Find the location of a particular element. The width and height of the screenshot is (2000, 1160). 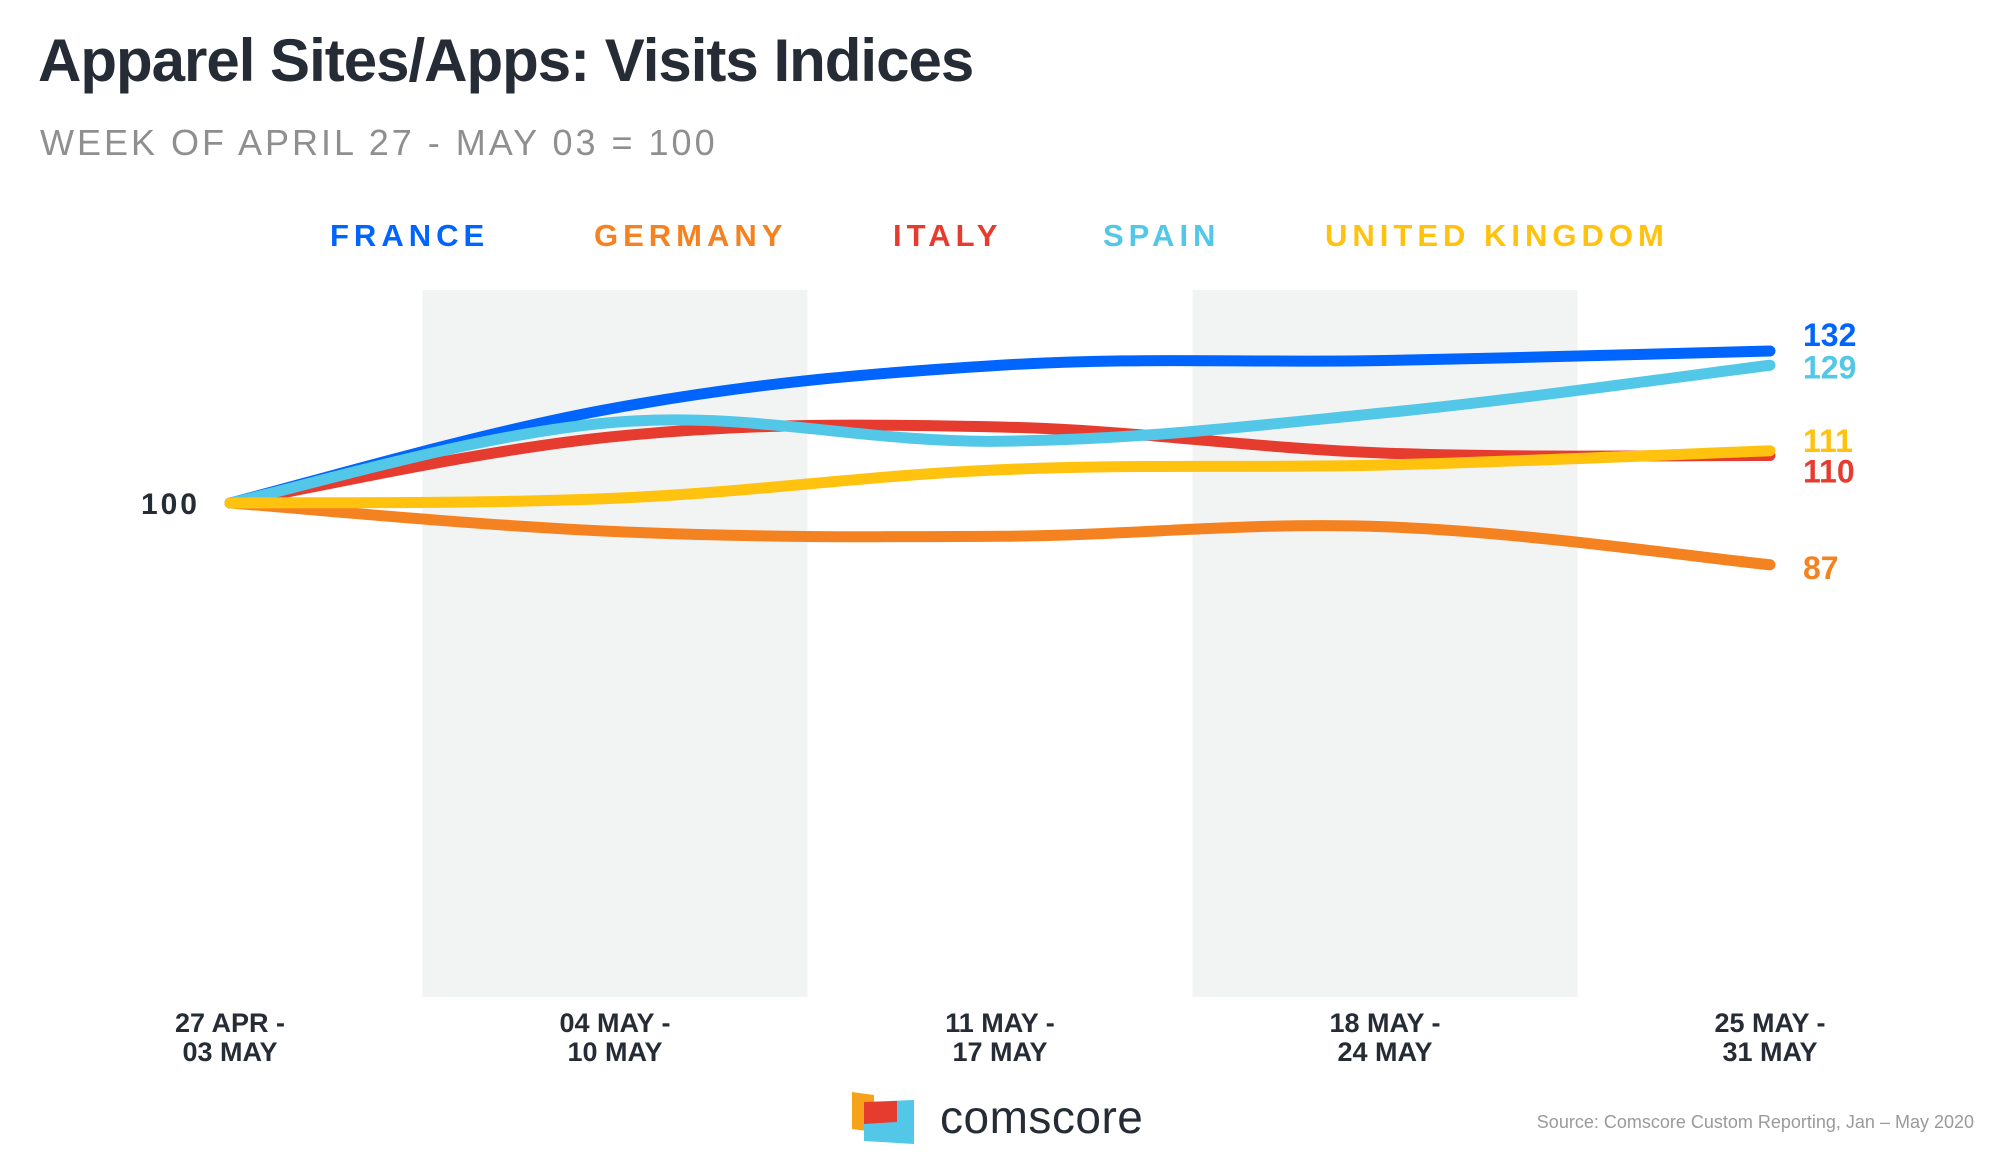

x-tick-label: 11 MAY - is located at coordinates (1000, 1023).